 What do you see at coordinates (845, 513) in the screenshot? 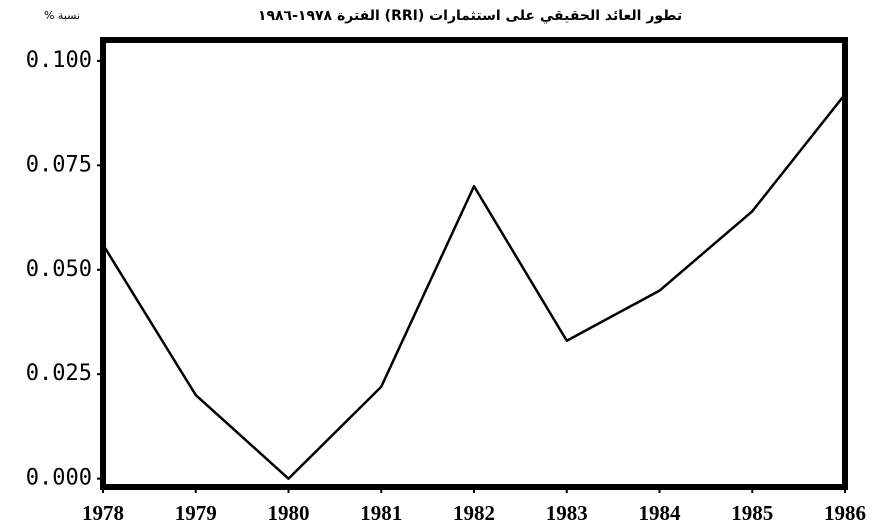
I see `x-tick-label: 1986` at bounding box center [845, 513].